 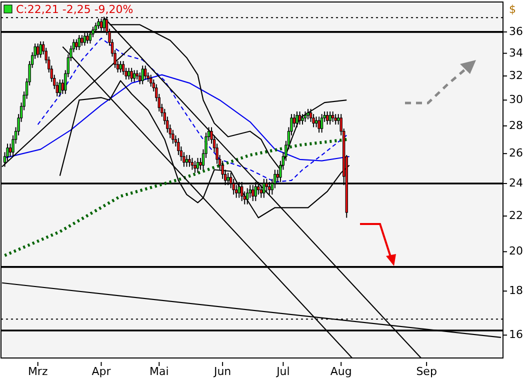 What do you see at coordinates (341, 371) in the screenshot?
I see `x-tick-label: Aug` at bounding box center [341, 371].